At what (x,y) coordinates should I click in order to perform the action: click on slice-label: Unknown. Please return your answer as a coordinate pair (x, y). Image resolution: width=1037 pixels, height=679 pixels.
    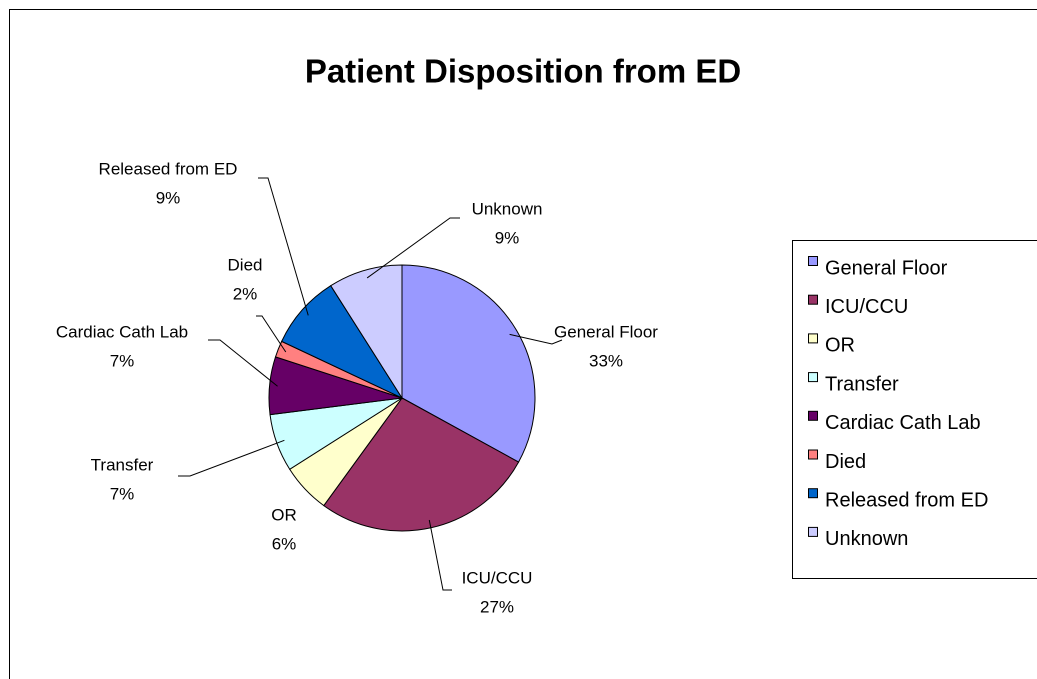
    Looking at the image, I should click on (507, 208).